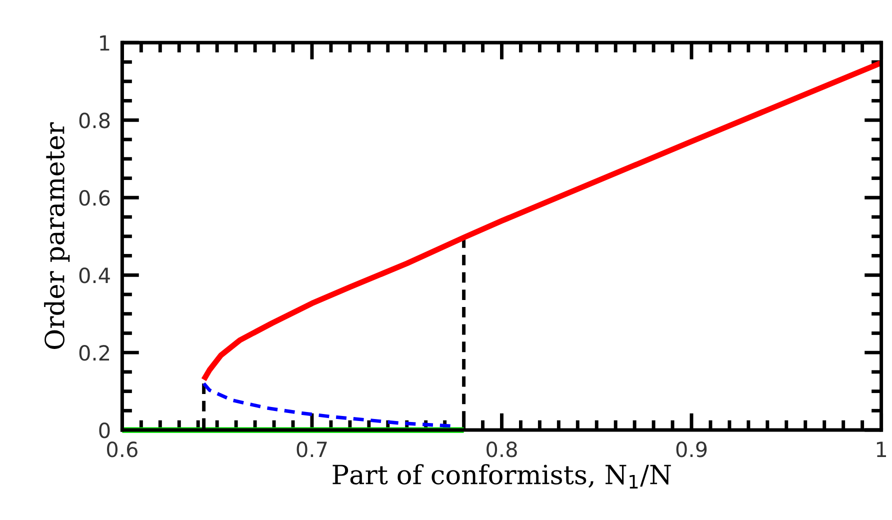  Describe the element at coordinates (691, 450) in the screenshot. I see `x-tick-label: 0.9` at that location.